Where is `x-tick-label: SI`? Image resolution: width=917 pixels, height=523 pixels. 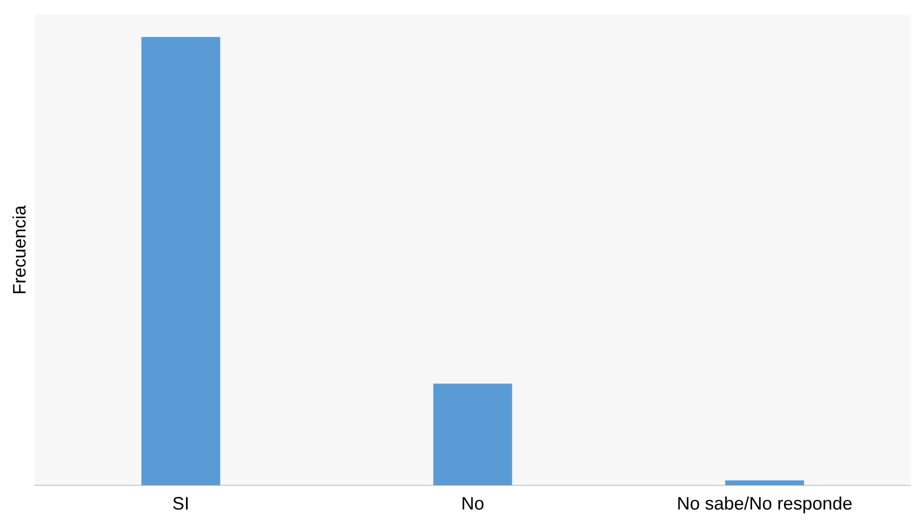
x-tick-label: SI is located at coordinates (180, 503).